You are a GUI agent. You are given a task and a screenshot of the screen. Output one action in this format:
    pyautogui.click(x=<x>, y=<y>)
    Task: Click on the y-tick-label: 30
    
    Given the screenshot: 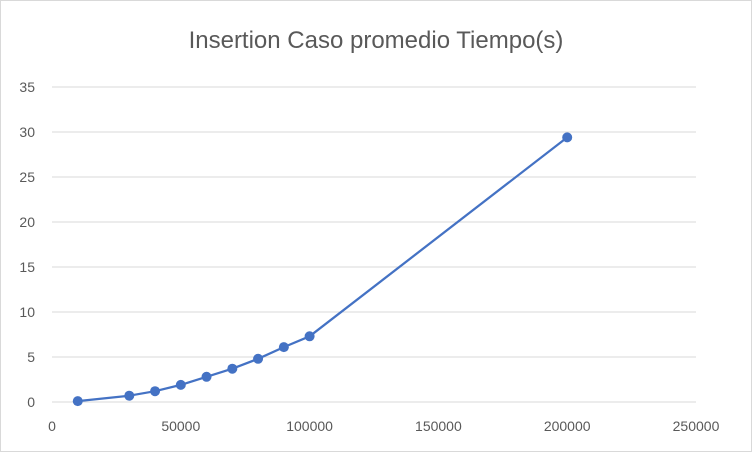 What is the action you would take?
    pyautogui.click(x=27, y=132)
    